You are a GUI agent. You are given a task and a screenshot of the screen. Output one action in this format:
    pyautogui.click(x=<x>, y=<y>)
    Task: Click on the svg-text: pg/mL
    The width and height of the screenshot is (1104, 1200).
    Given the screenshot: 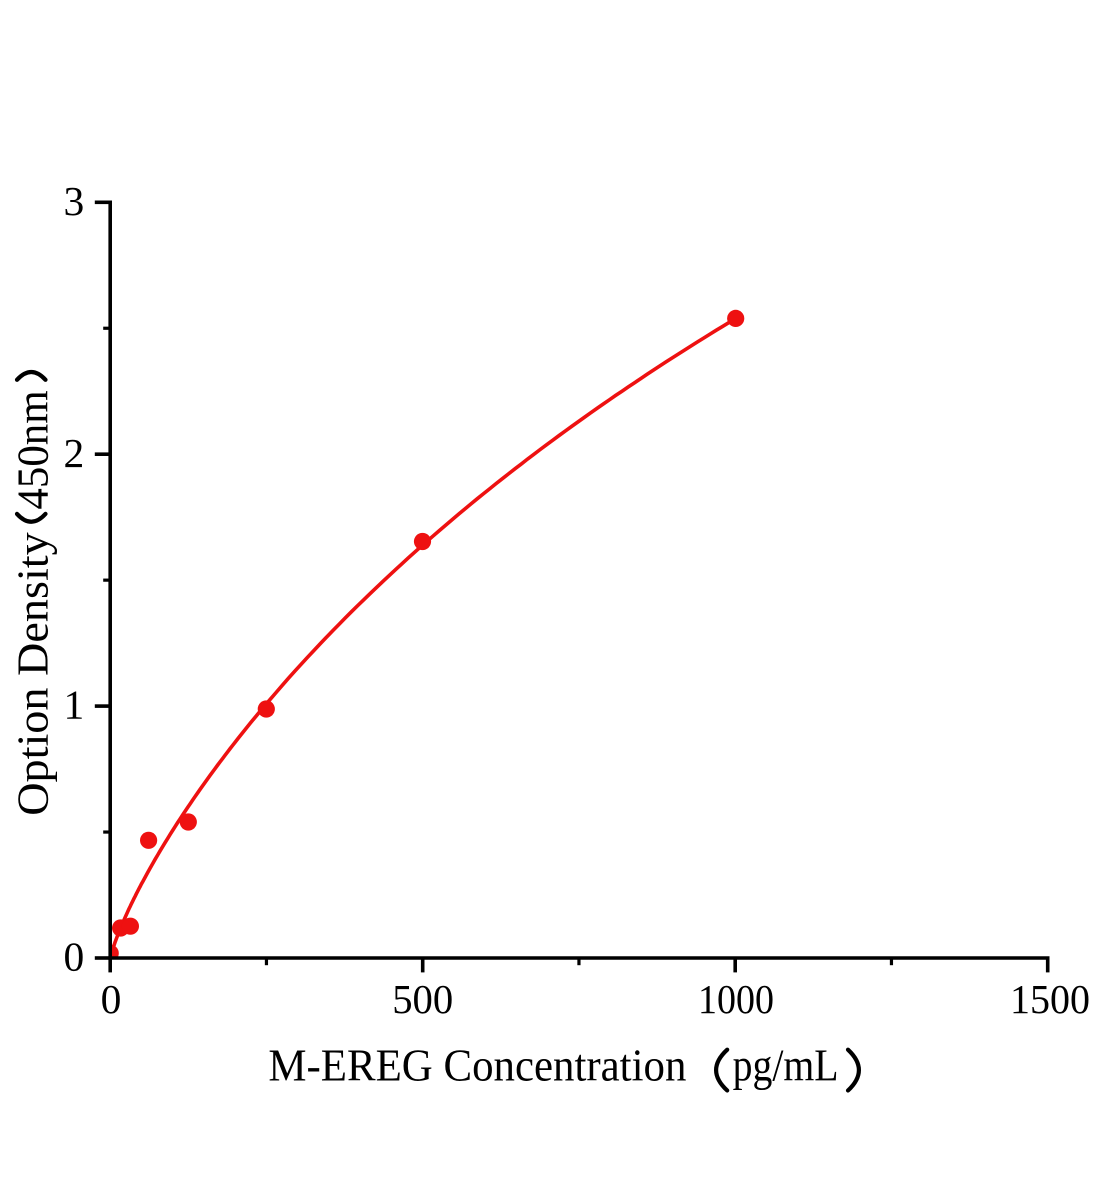 What is the action you would take?
    pyautogui.click(x=786, y=1064)
    